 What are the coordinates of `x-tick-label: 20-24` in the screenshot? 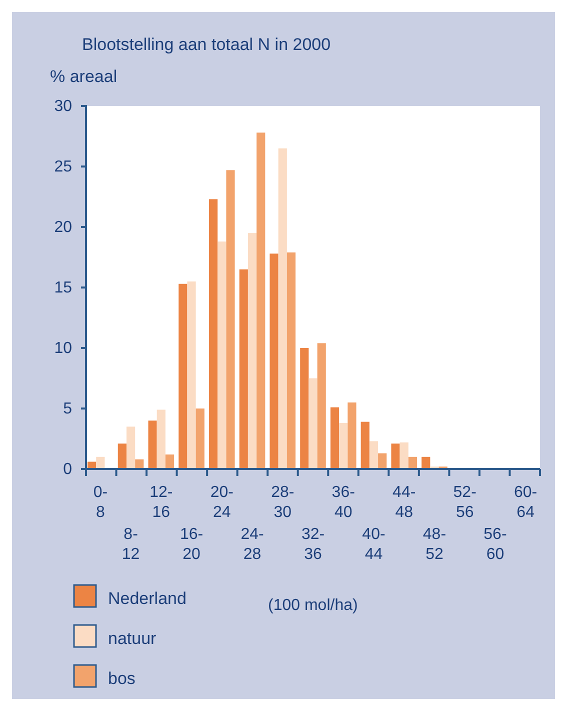 It's located at (222, 502).